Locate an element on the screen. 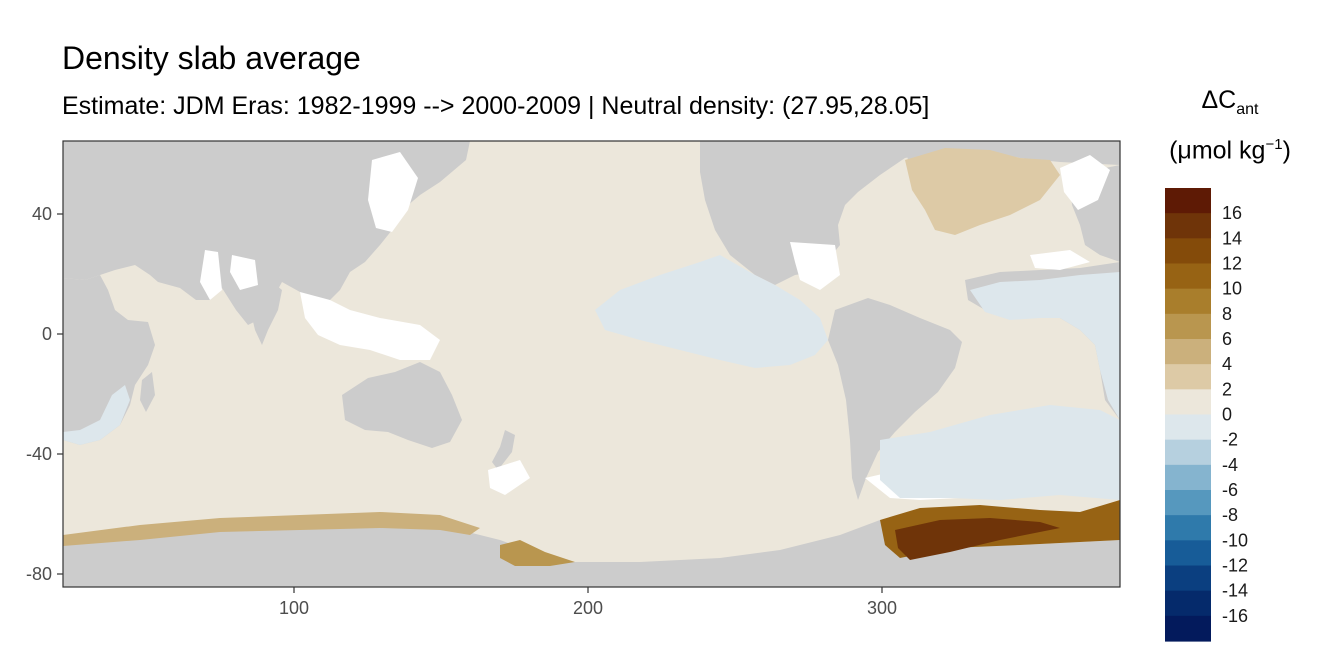 This screenshot has width=1344, height=672. positive-weddell-core-patch is located at coordinates (977, 539).